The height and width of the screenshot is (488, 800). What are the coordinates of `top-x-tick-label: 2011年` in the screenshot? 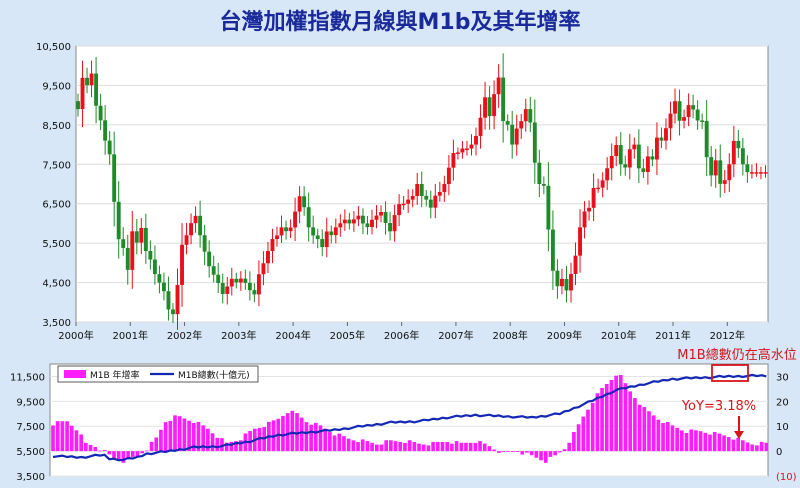 It's located at (672, 335).